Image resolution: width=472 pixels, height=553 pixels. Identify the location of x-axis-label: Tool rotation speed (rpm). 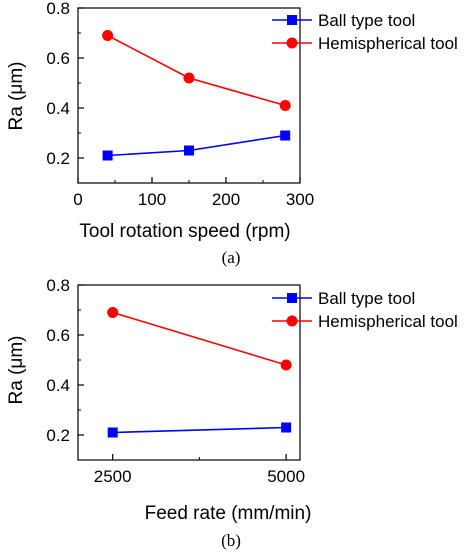
(184, 231).